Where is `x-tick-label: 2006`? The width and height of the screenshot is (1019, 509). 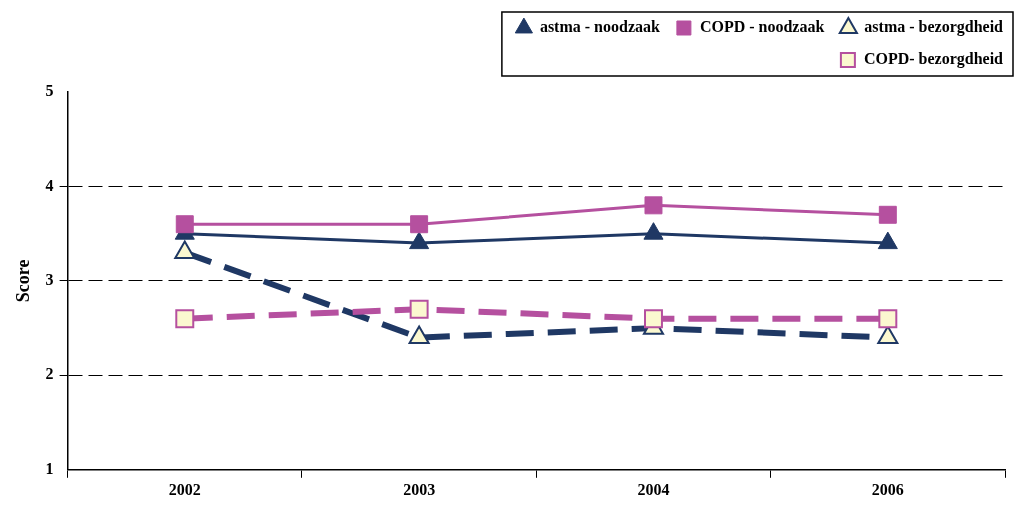
x-tick-label: 2006 is located at coordinates (887, 489).